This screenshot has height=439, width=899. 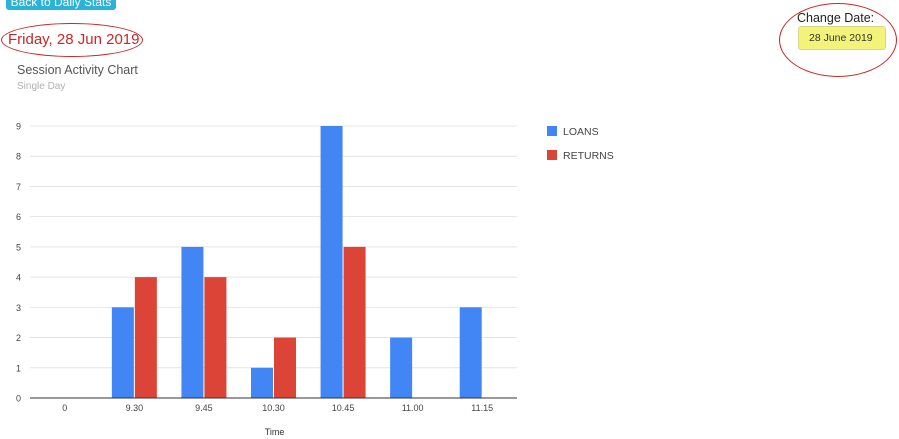 I want to click on y-tick-label: 9, so click(x=18, y=127).